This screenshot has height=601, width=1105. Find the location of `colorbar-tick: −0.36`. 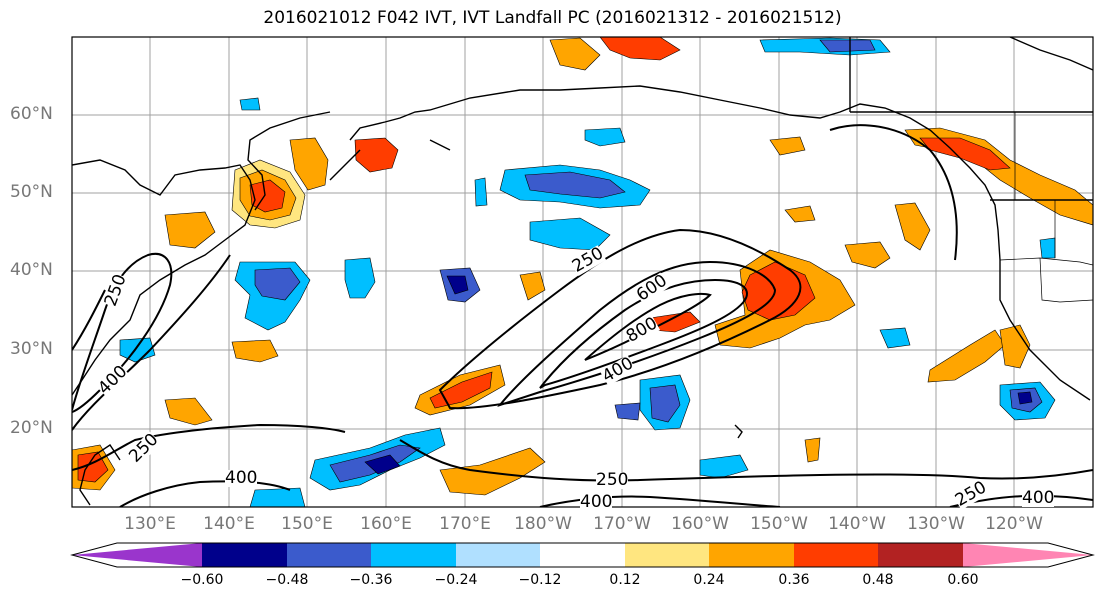

colorbar-tick: −0.36 is located at coordinates (371, 580).